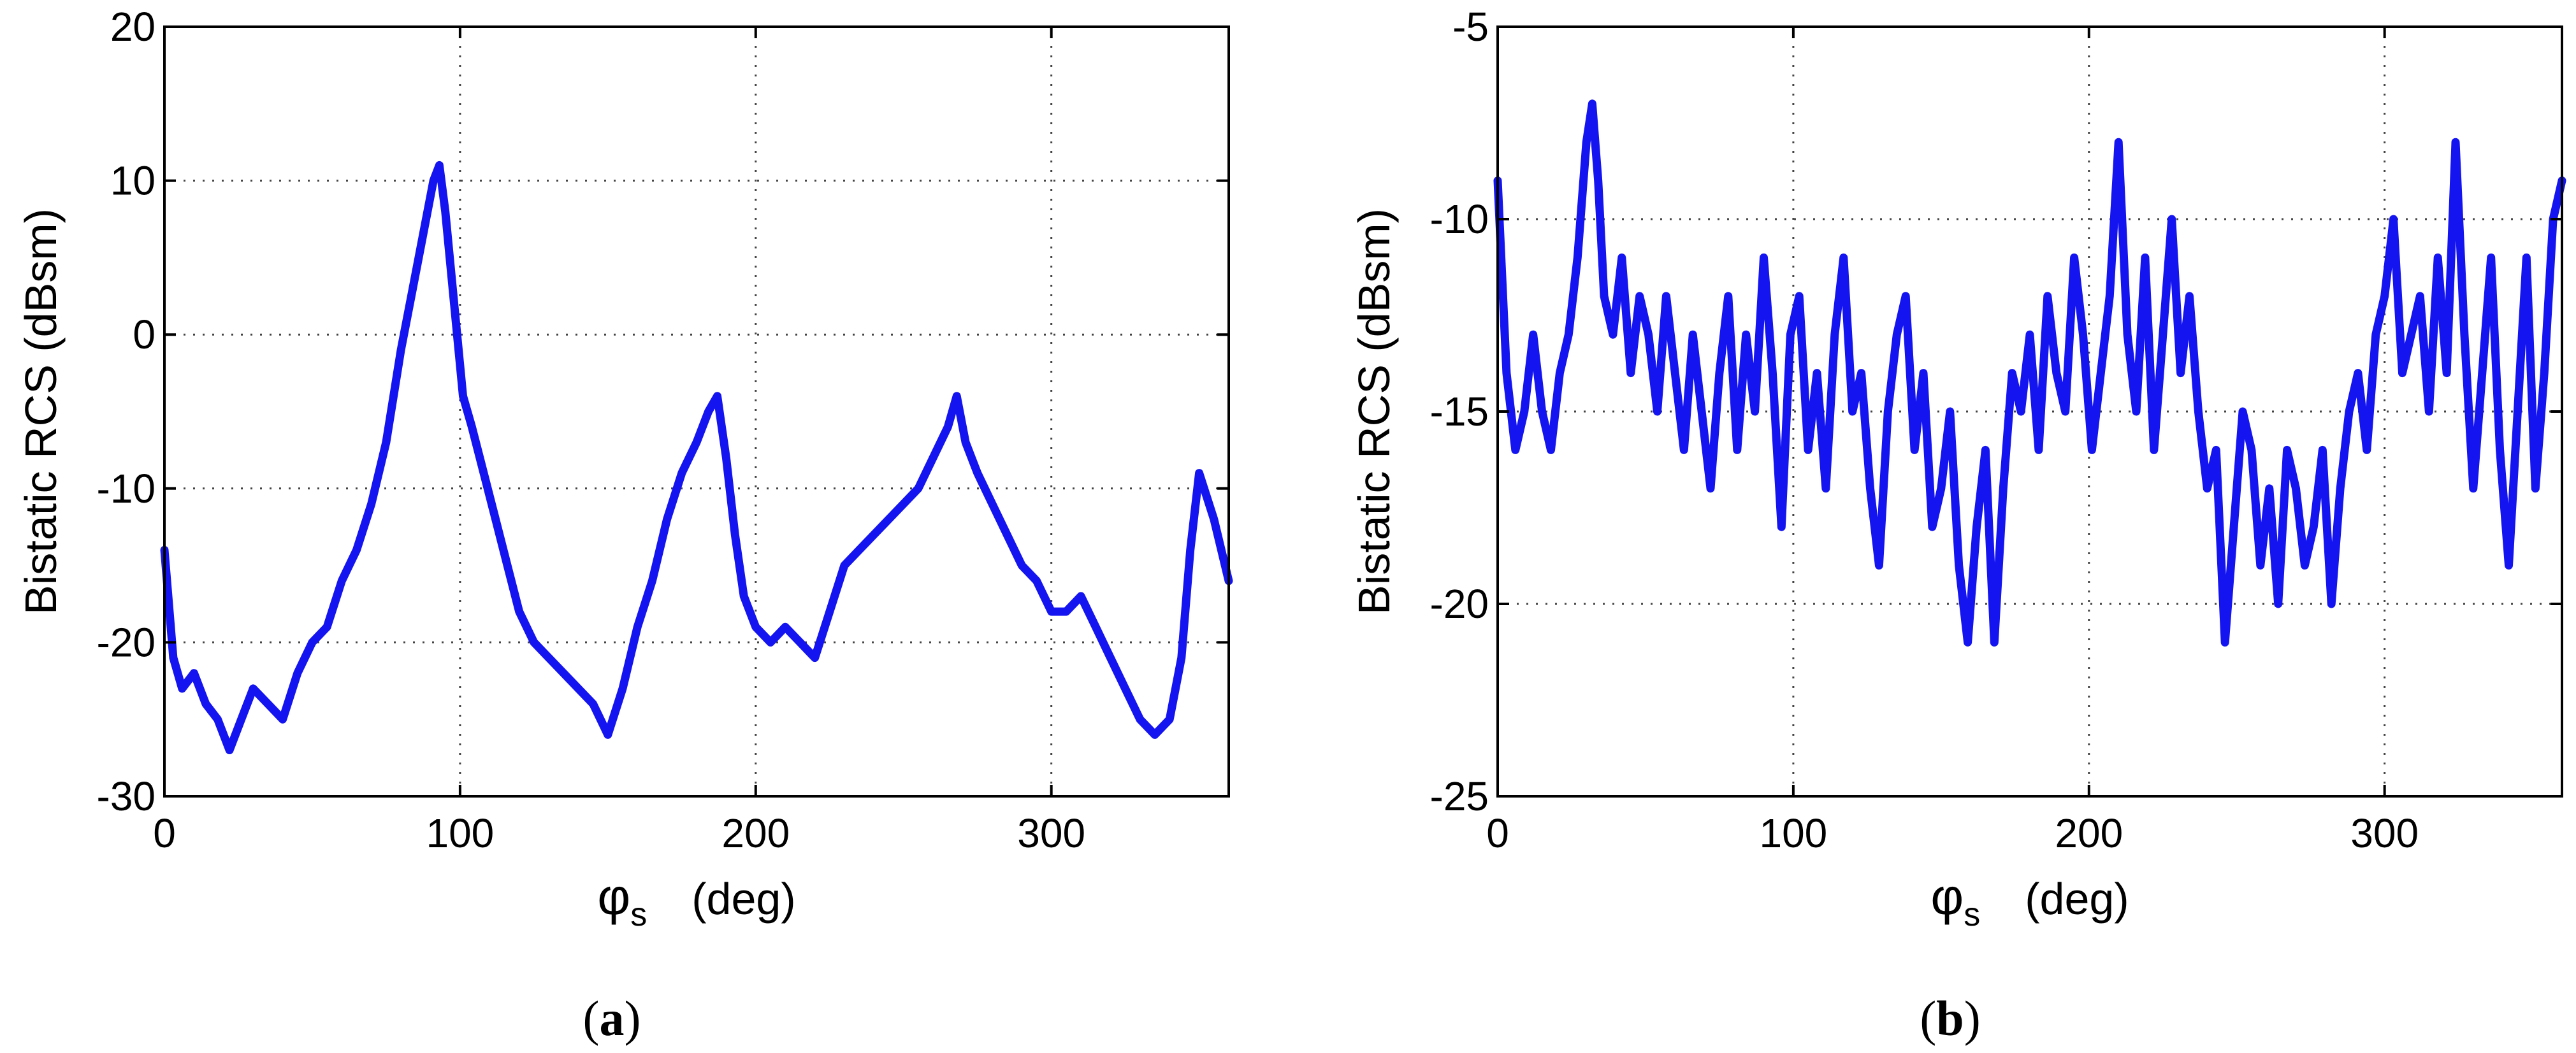  Describe the element at coordinates (133, 181) in the screenshot. I see `y-tick-label: 10` at that location.